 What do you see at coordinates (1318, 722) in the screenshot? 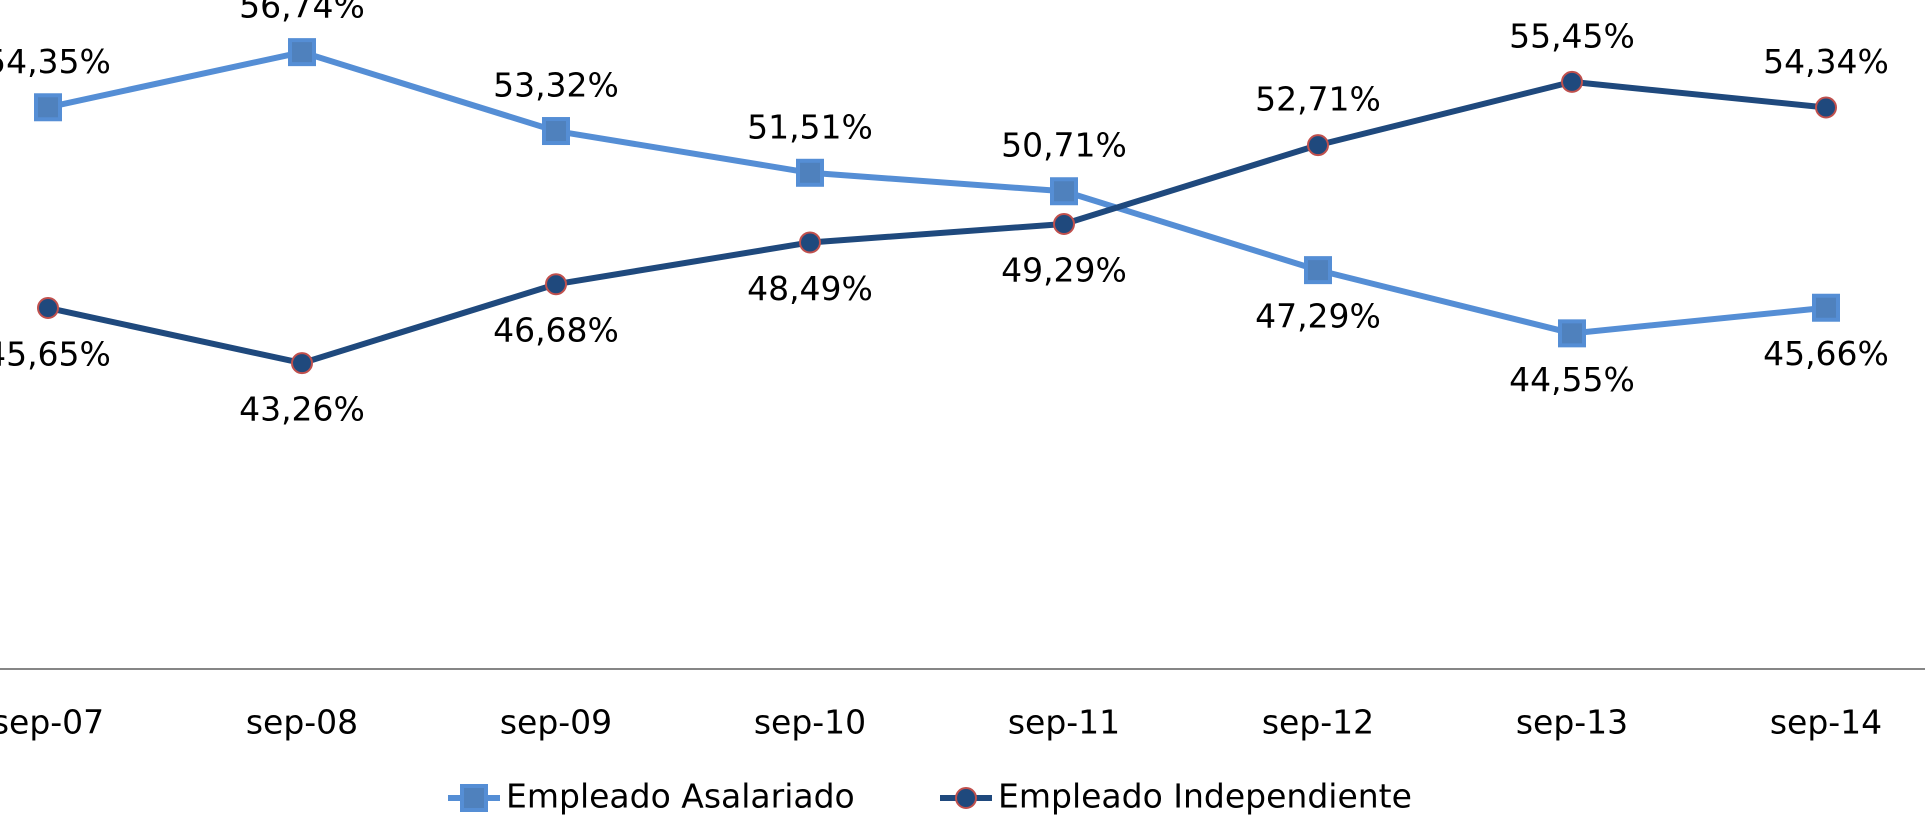
I see `x-tick-label: sep-12` at bounding box center [1318, 722].